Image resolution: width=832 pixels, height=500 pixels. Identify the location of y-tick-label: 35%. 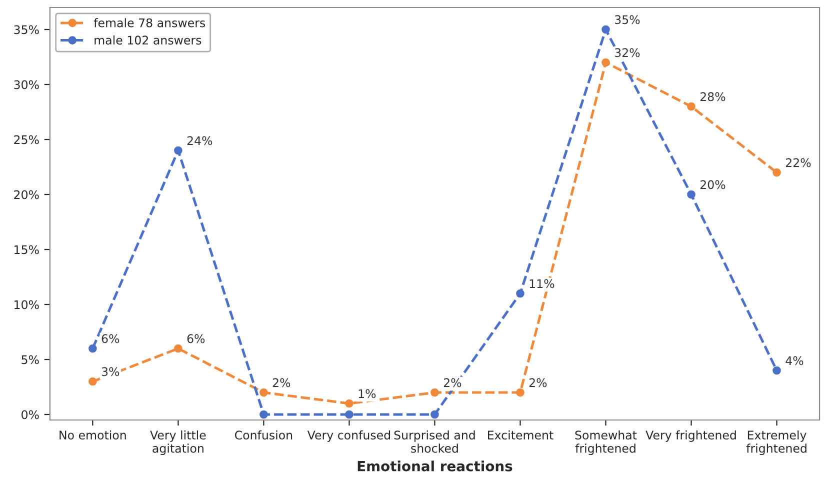
(26, 29).